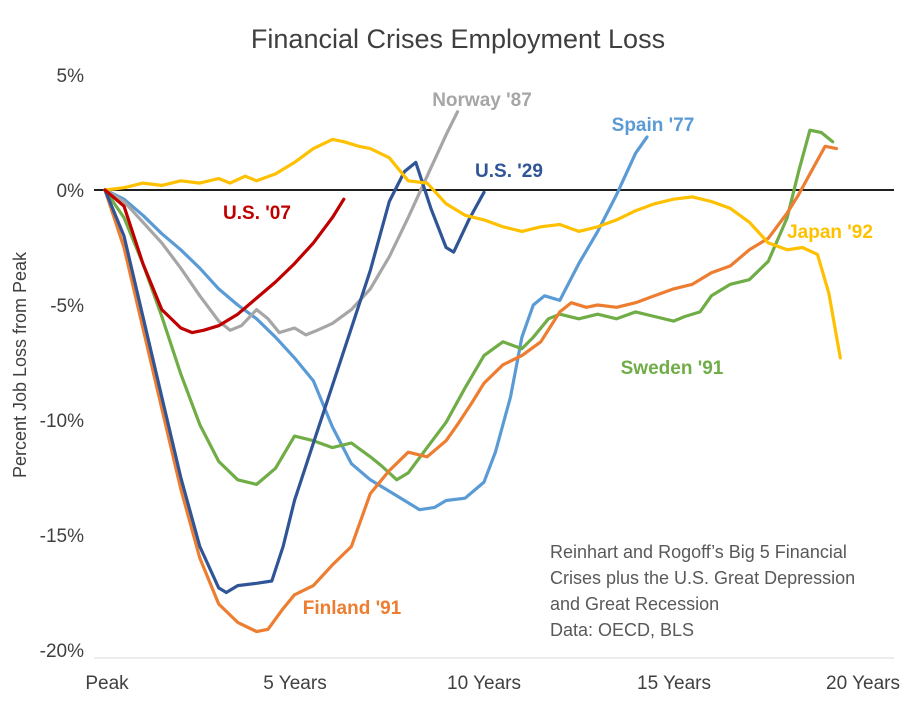 The width and height of the screenshot is (920, 702). Describe the element at coordinates (672, 368) in the screenshot. I see `series-label-sweden-91: Sweden '91` at that location.